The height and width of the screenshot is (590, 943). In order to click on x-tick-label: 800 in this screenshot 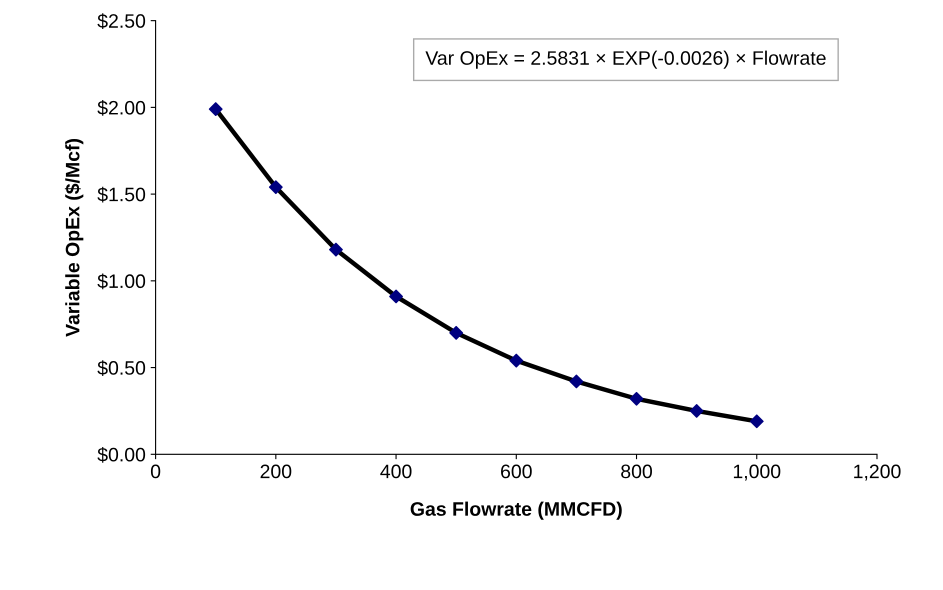, I will do `click(636, 471)`.